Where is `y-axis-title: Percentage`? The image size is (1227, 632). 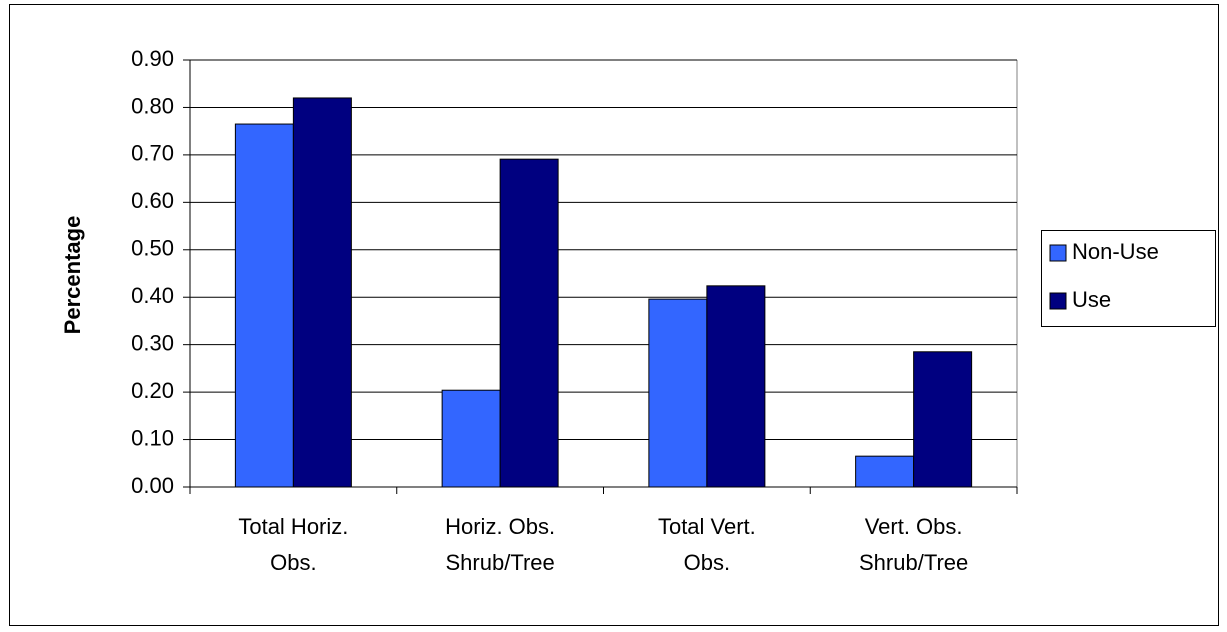 y-axis-title: Percentage is located at coordinates (72, 275).